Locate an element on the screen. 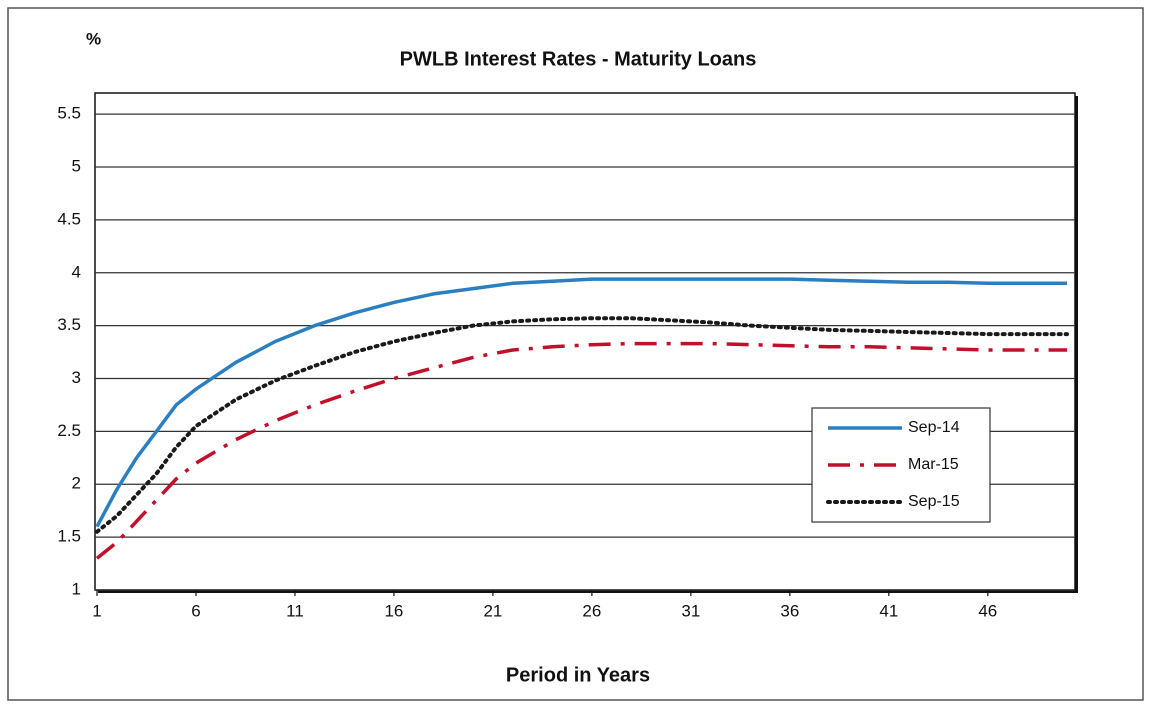 The image size is (1151, 708). y-tick-label: 5 is located at coordinates (76, 166).